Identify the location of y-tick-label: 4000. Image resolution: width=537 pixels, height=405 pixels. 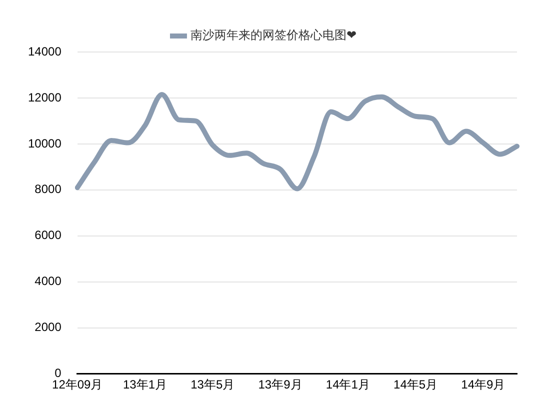
(48, 281).